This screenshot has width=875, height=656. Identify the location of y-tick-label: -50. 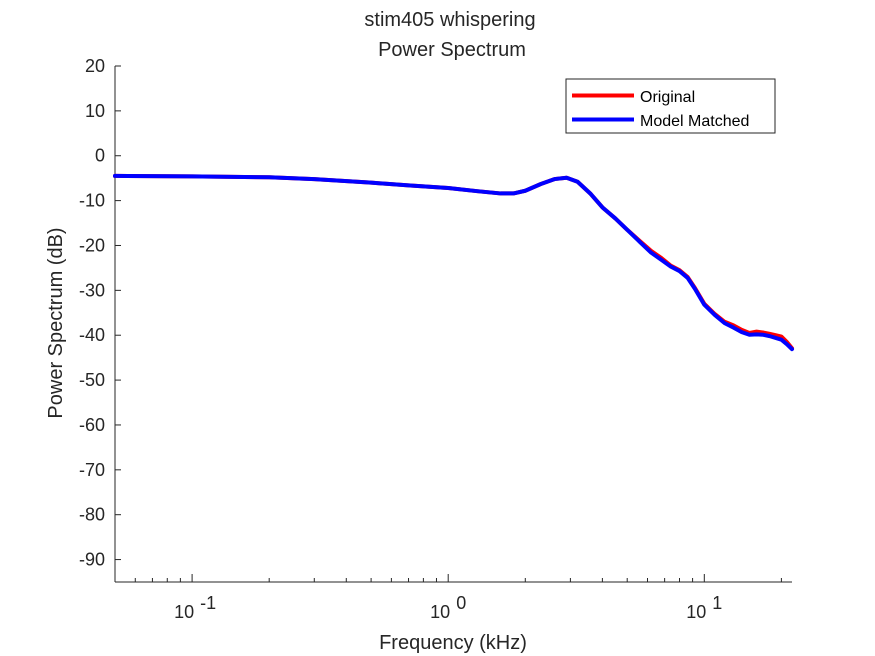
(92, 380).